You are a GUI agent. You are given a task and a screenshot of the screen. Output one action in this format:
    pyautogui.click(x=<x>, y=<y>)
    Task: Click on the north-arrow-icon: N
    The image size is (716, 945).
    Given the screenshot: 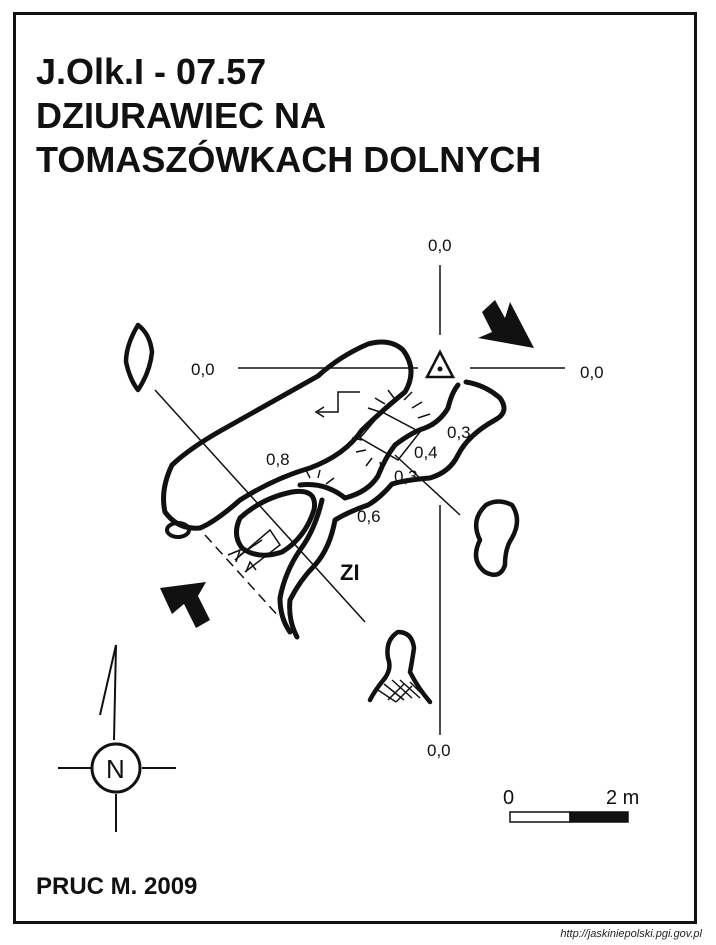 What is the action you would take?
    pyautogui.click(x=117, y=738)
    